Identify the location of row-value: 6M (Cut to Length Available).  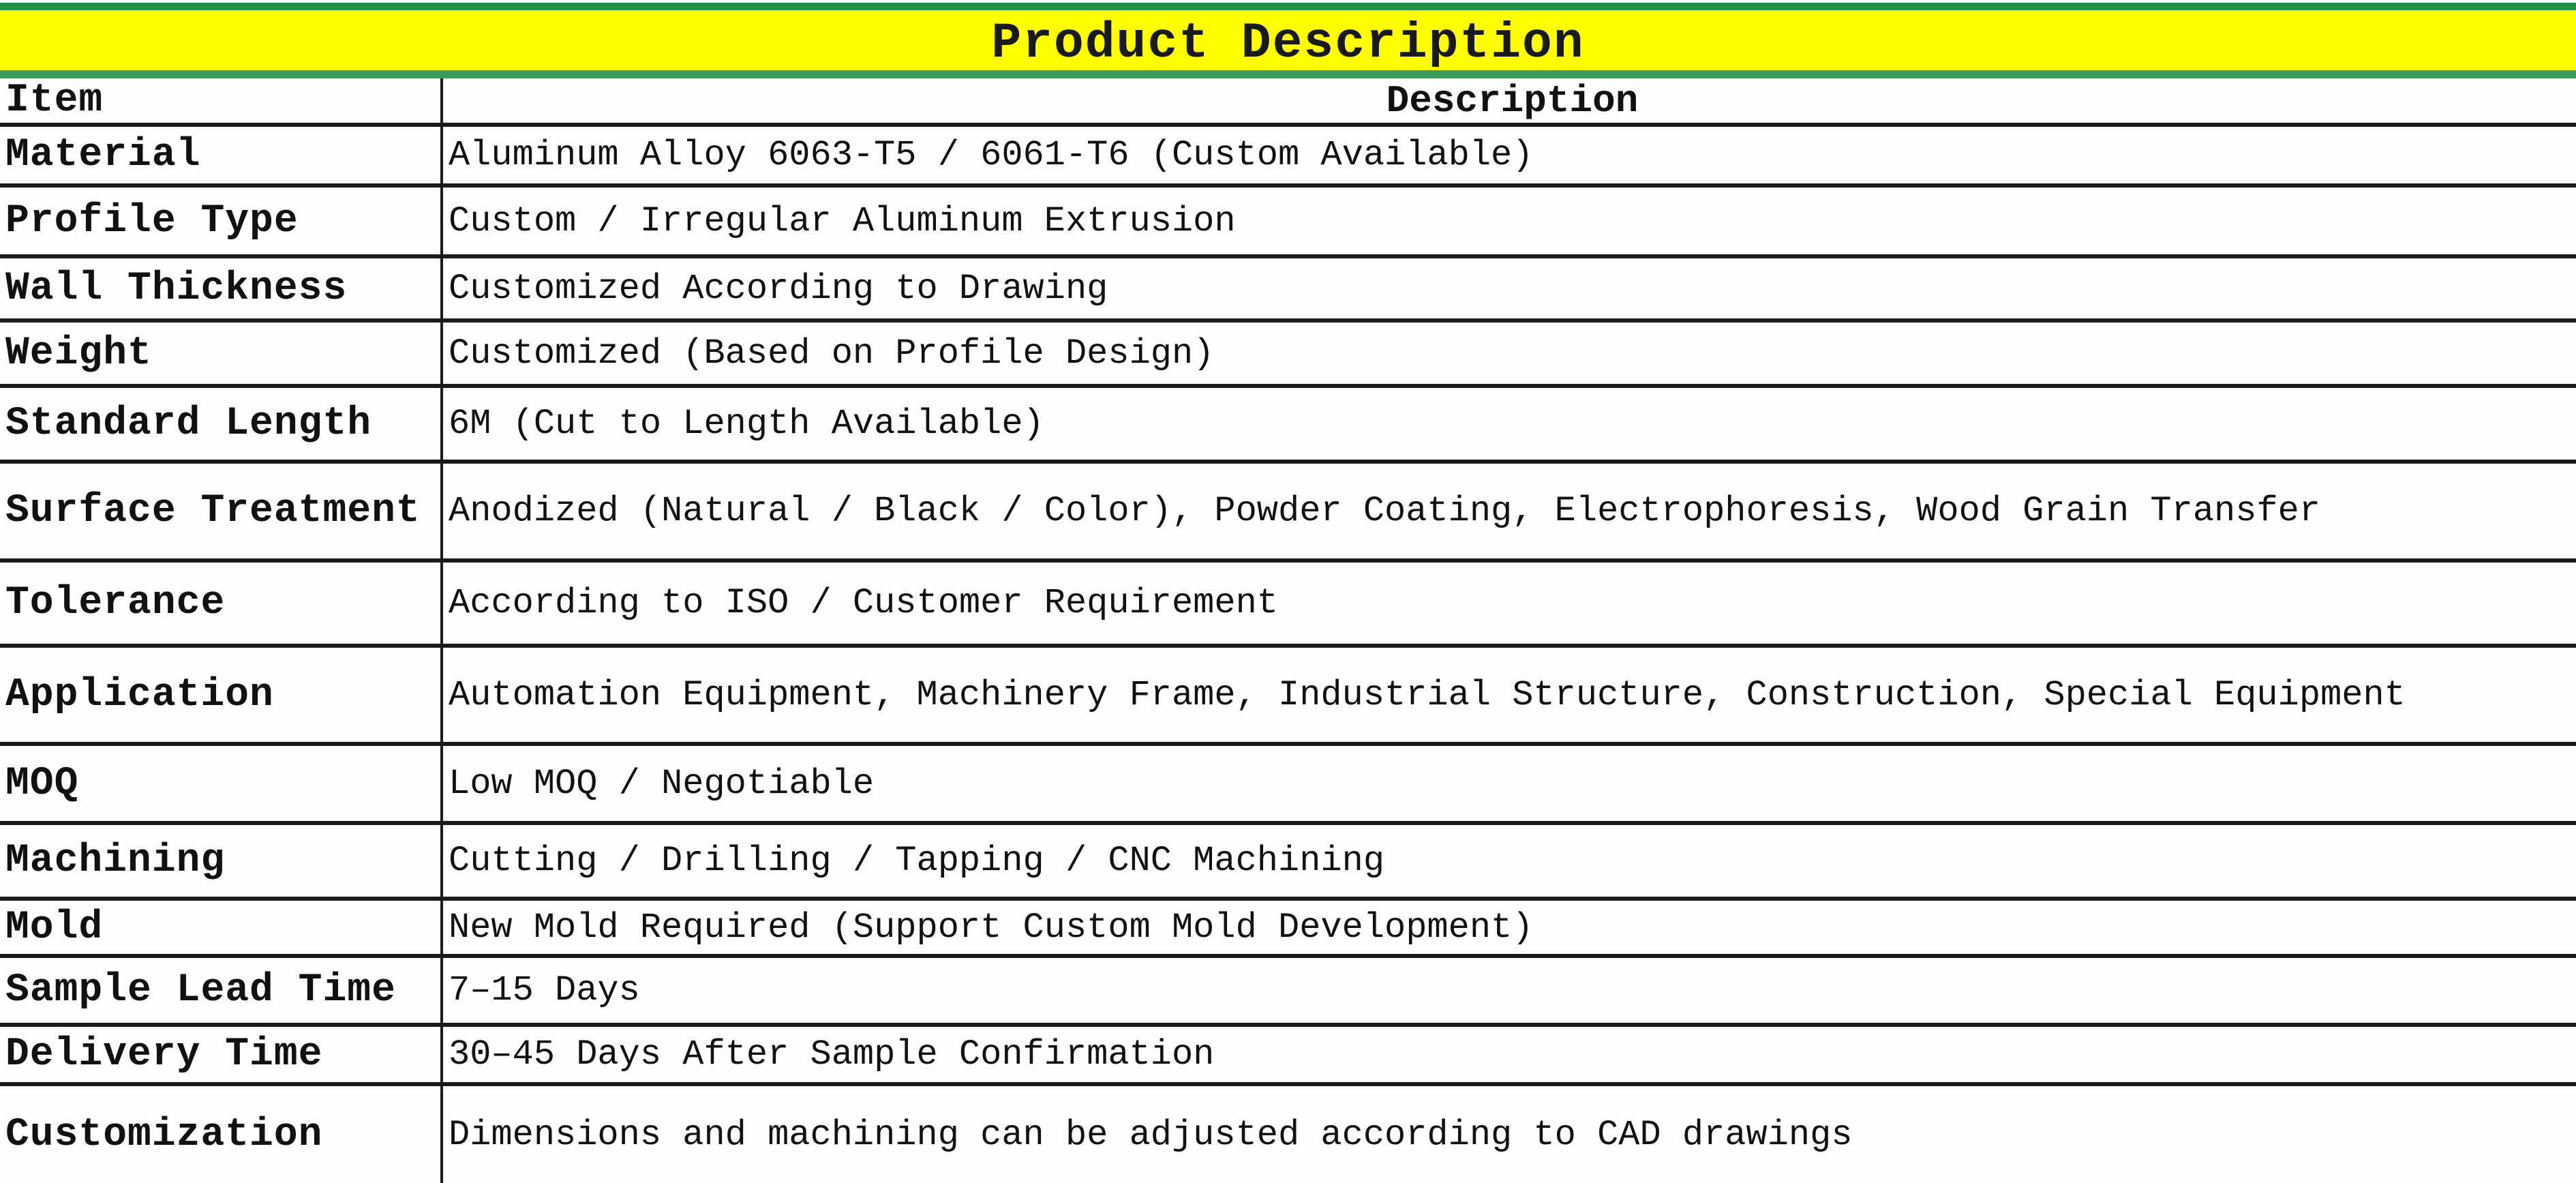
(1509, 425).